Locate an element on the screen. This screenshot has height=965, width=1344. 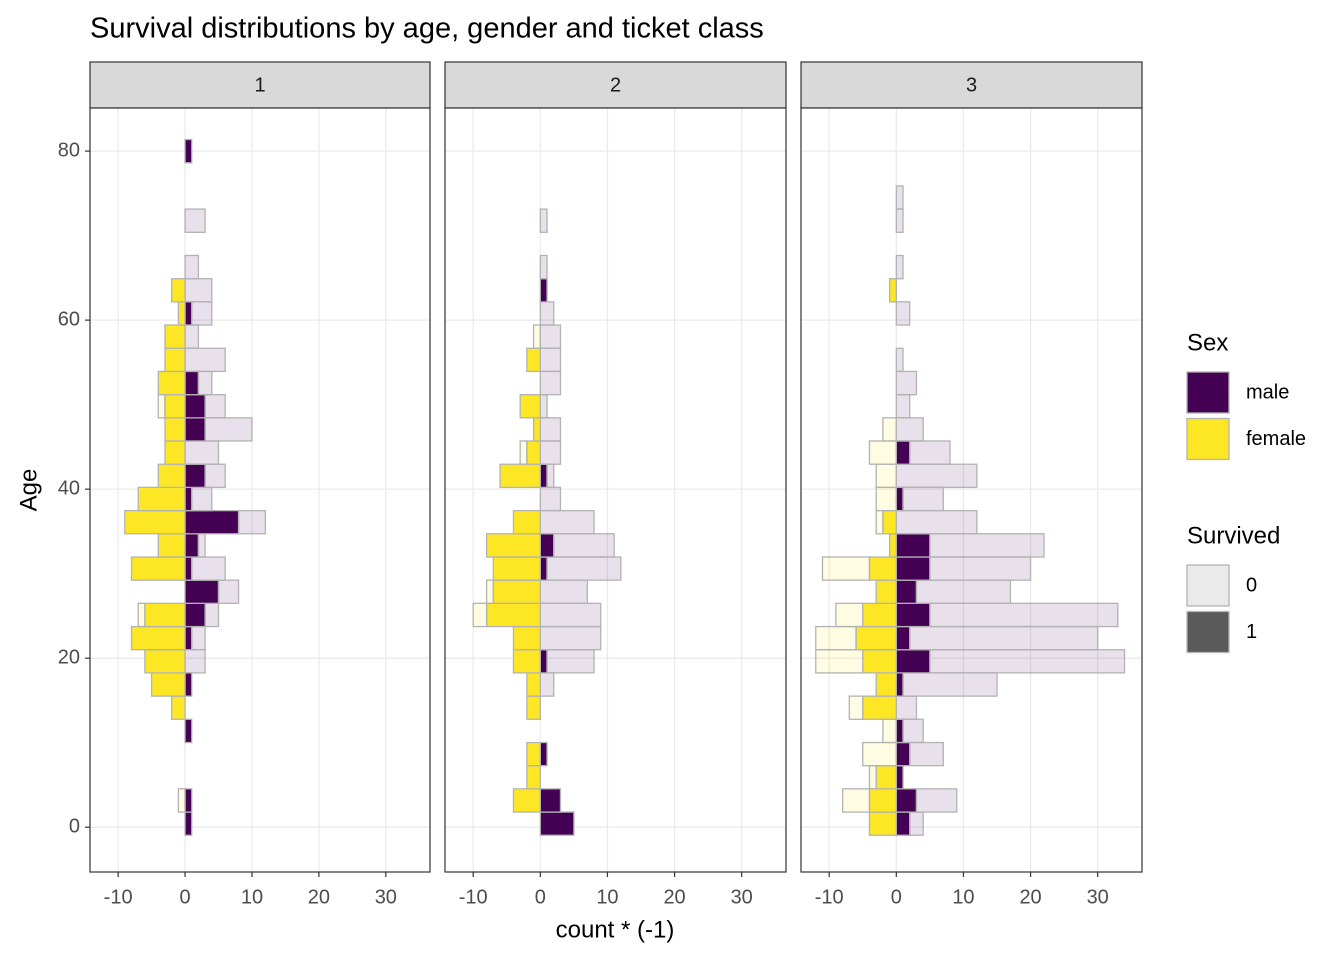
legend-label: male is located at coordinates (1267, 392).